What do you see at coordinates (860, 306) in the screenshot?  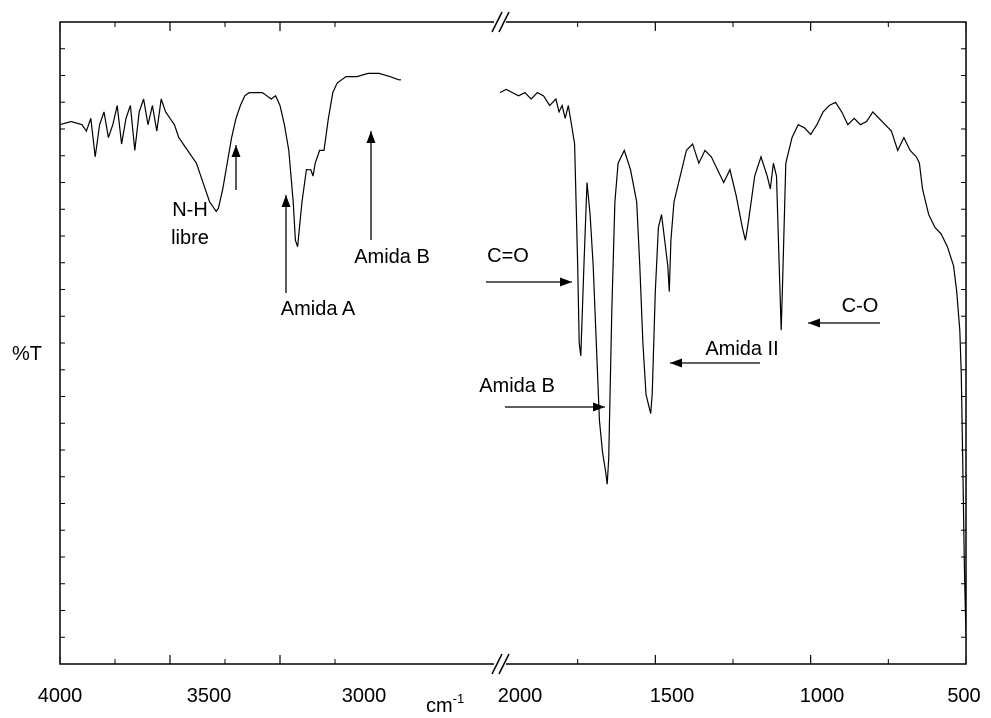 I see `annotation-label-c-o: C-O` at bounding box center [860, 306].